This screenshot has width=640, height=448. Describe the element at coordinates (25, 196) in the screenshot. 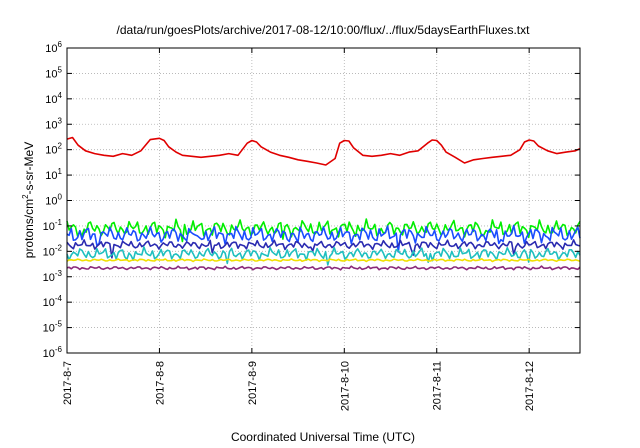

I see `y-label-sup: 2` at that location.